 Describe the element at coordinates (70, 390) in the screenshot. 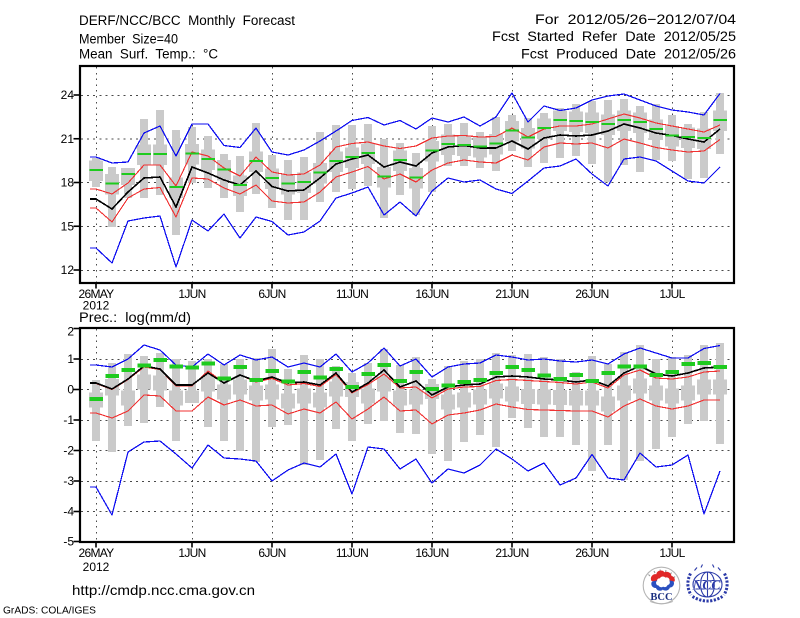

I see `svg-text: 0` at that location.